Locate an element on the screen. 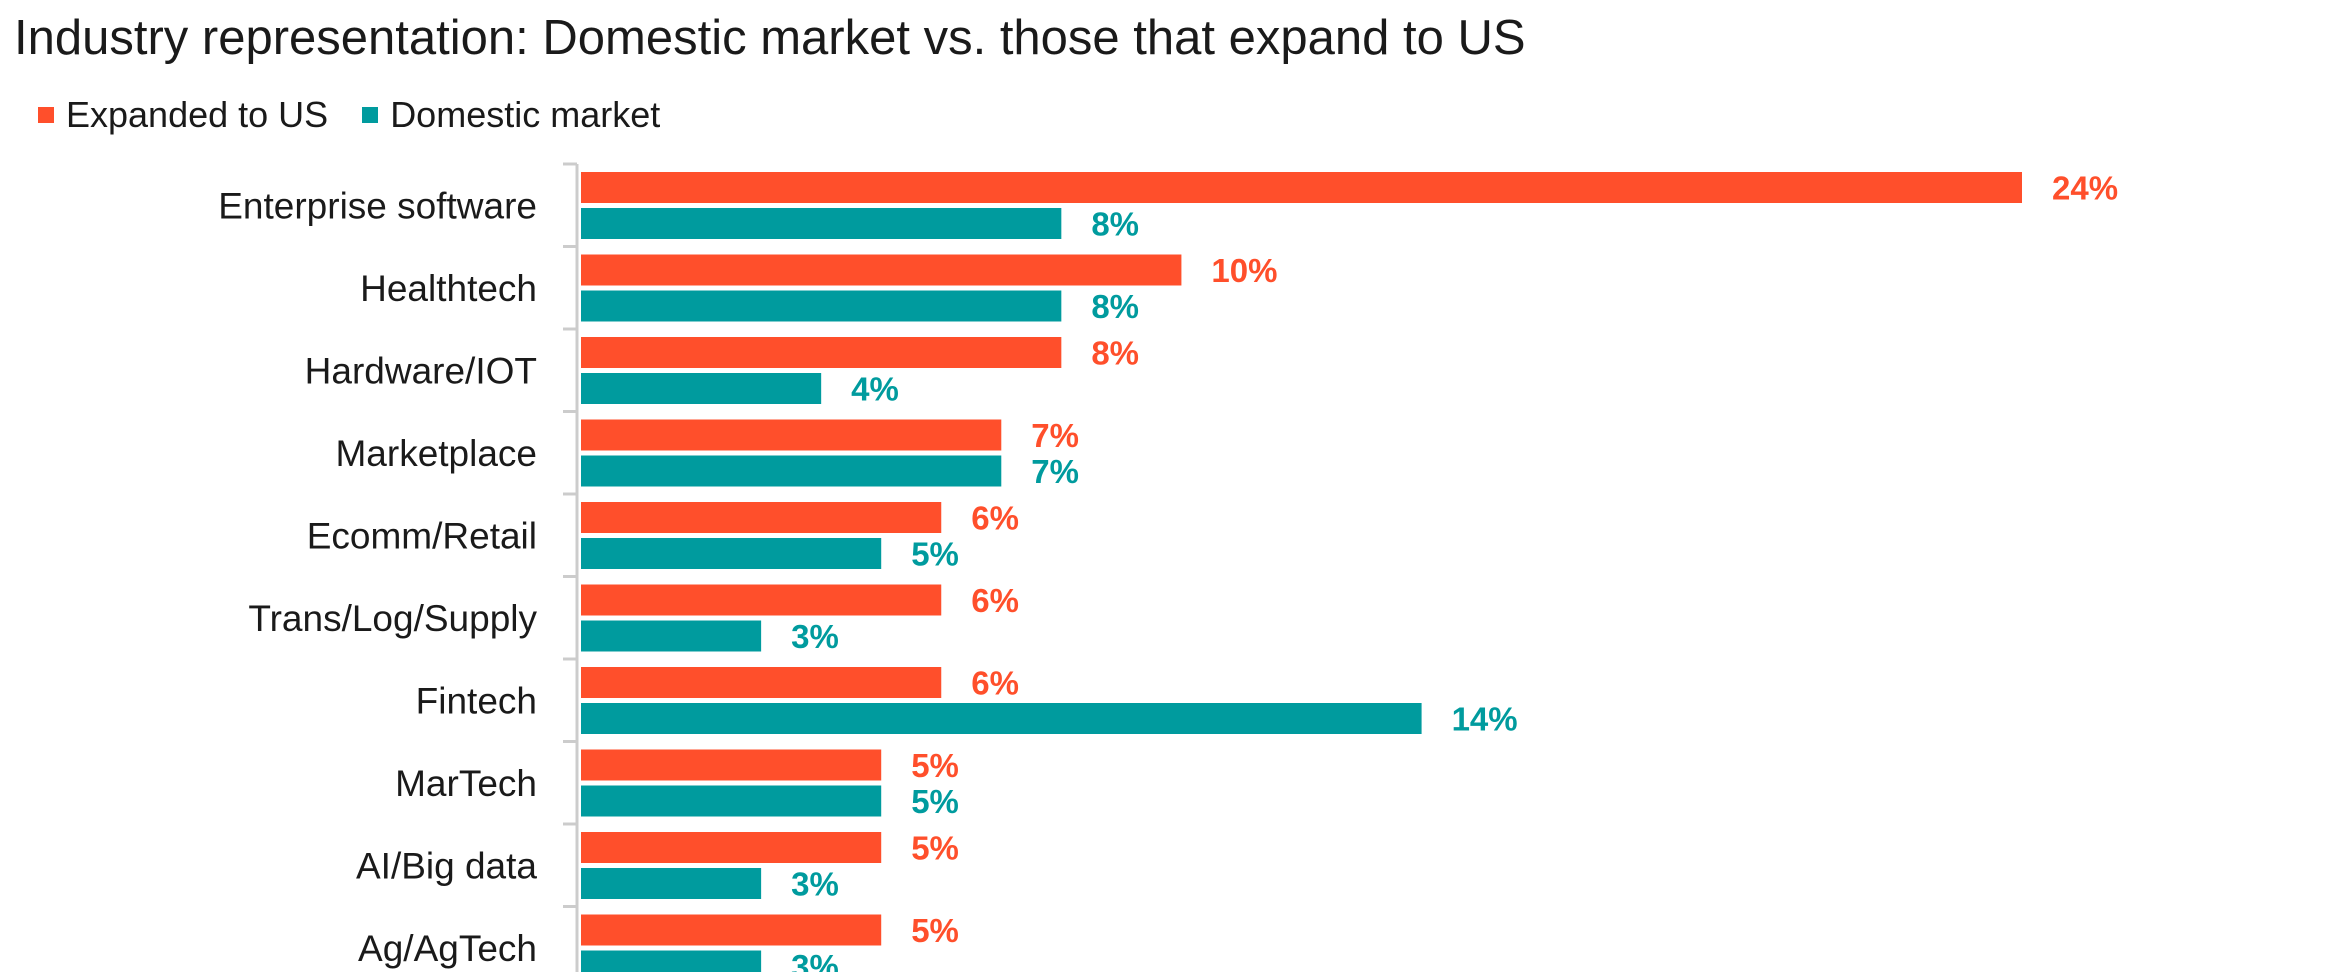  data-label-domestic-market-fintech: 14% is located at coordinates (1485, 719).